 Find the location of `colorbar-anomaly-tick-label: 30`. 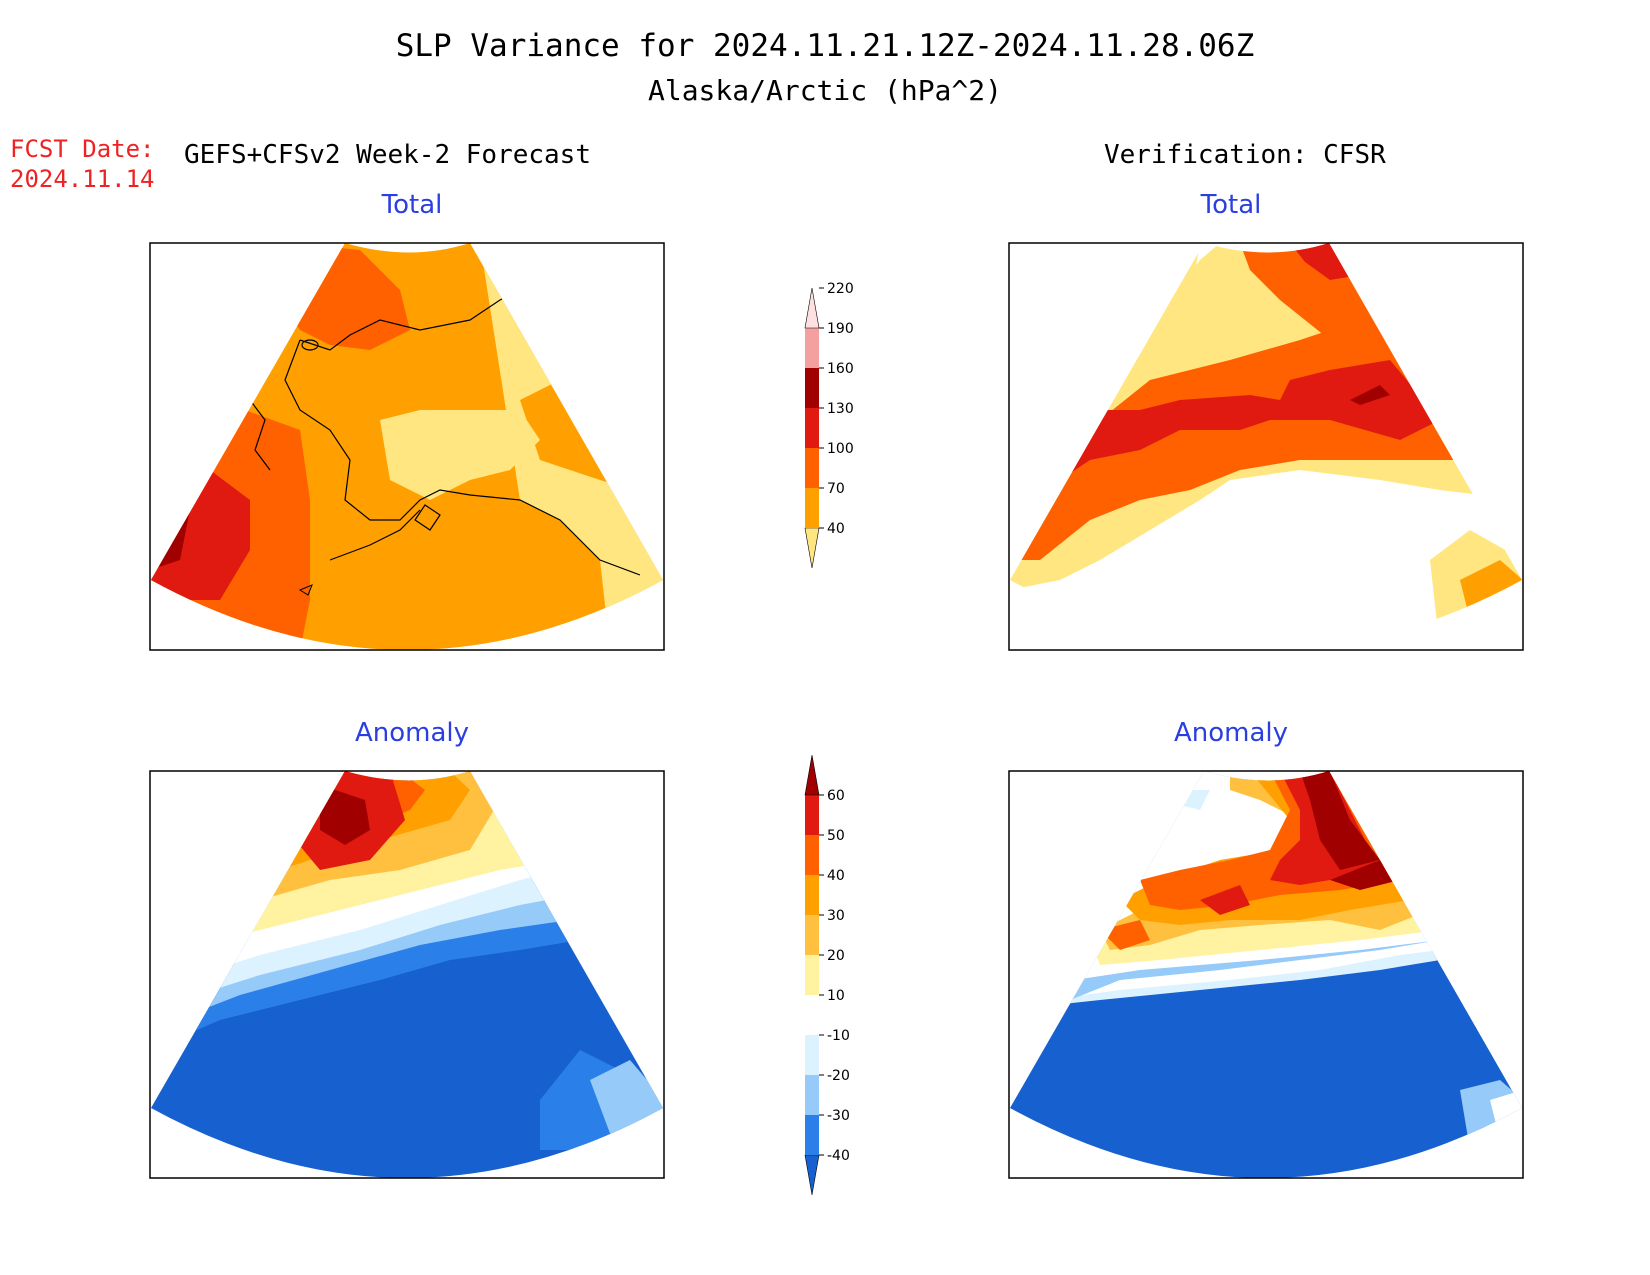

colorbar-anomaly-tick-label: 30 is located at coordinates (836, 916).